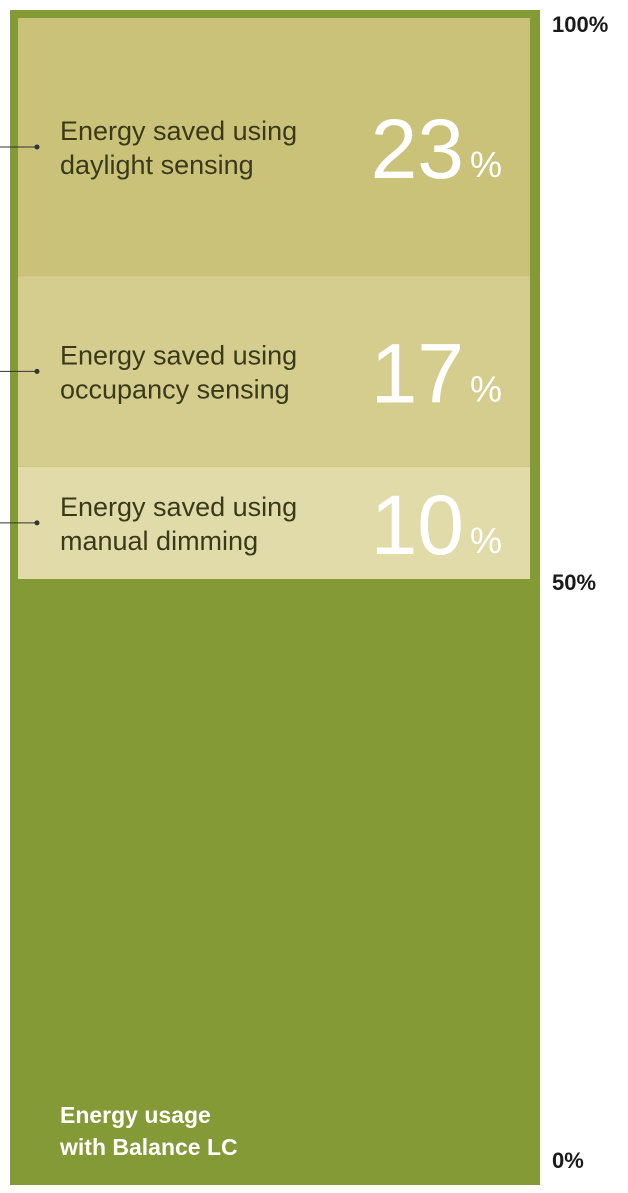 This screenshot has height=1193, width=628. Describe the element at coordinates (175, 389) in the screenshot. I see `label-occupancy-sensing-line2: occupancy sensing` at that location.